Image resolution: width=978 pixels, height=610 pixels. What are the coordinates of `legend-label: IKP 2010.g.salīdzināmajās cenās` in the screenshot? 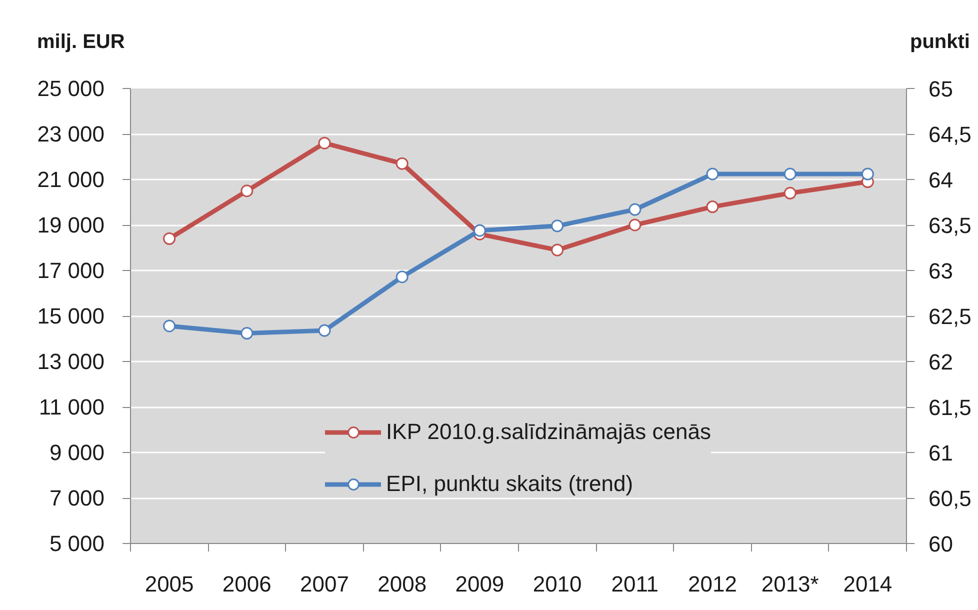 It's located at (548, 432).